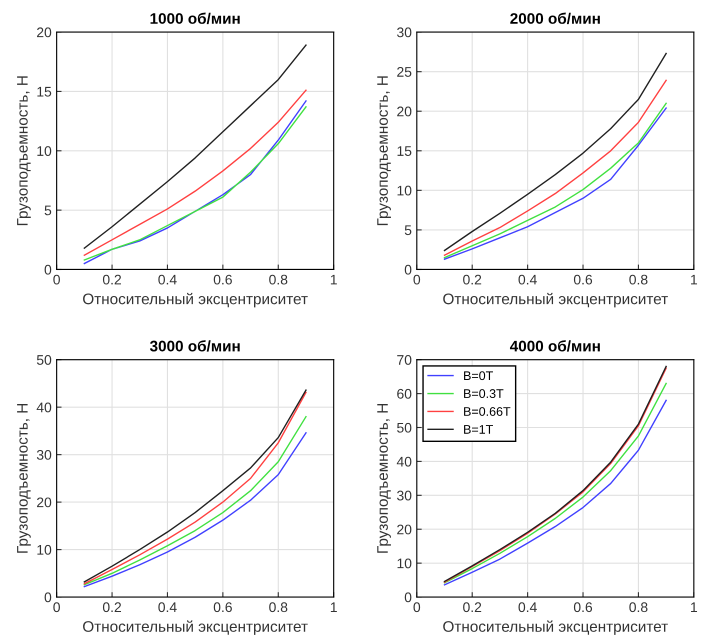 The width and height of the screenshot is (708, 642). What do you see at coordinates (404, 393) in the screenshot?
I see `y-tick-label: 60` at bounding box center [404, 393].